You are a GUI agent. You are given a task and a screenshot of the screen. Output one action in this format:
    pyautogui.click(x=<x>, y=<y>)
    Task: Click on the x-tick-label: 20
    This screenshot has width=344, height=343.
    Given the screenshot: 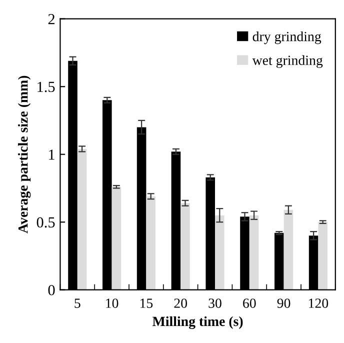 What is the action you would take?
    pyautogui.click(x=181, y=303)
    